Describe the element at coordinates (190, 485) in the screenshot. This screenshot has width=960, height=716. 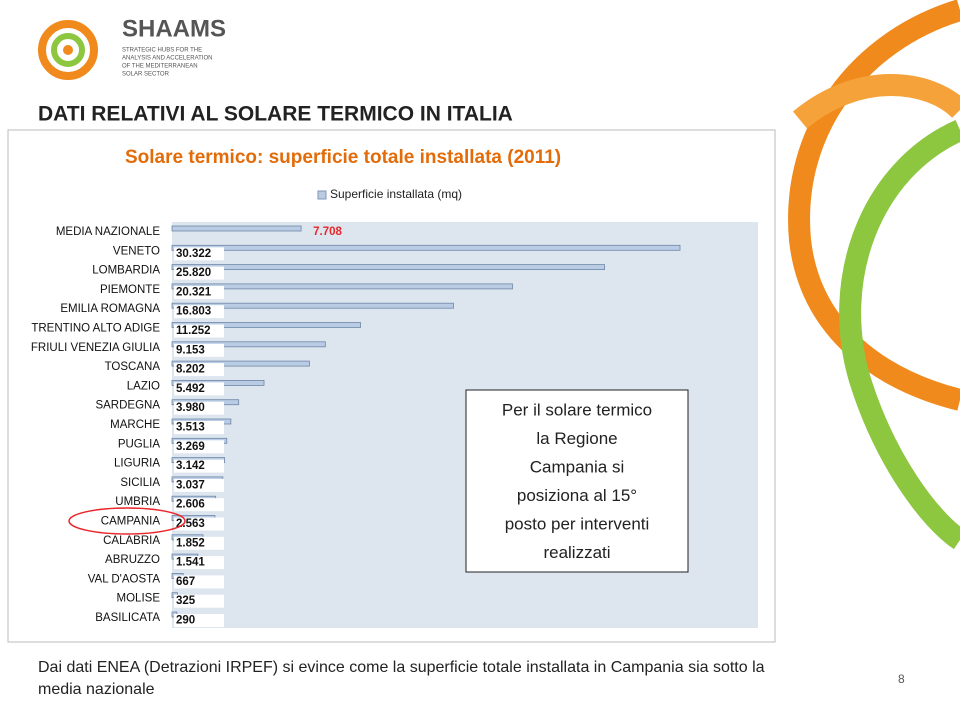
I see `value-label: 3.037` at that location.